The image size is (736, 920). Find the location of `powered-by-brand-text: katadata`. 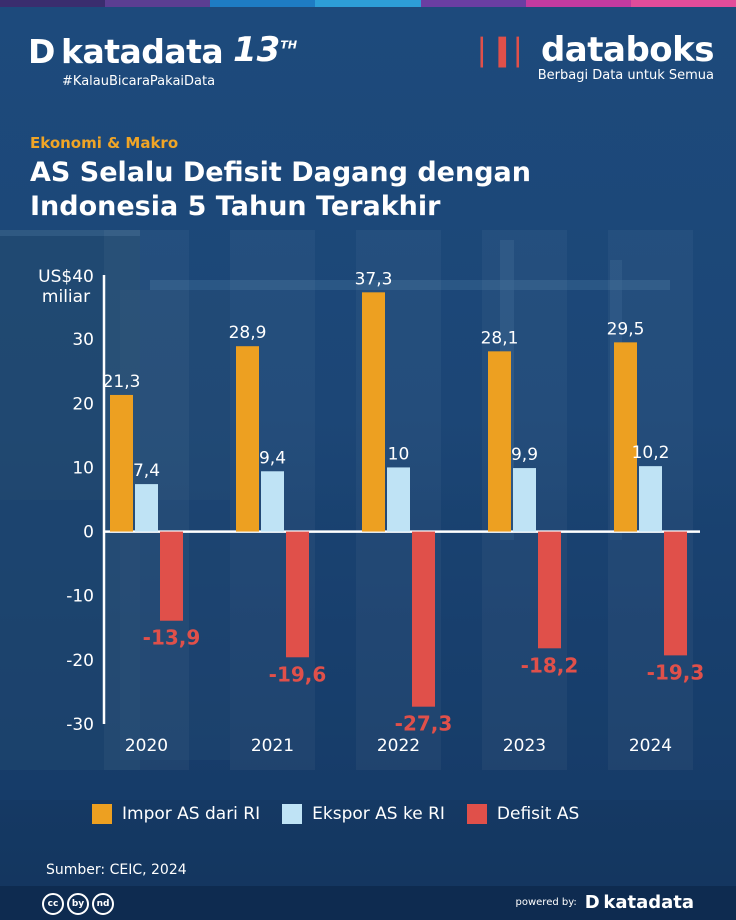

powered-by-brand-text: katadata is located at coordinates (648, 902).